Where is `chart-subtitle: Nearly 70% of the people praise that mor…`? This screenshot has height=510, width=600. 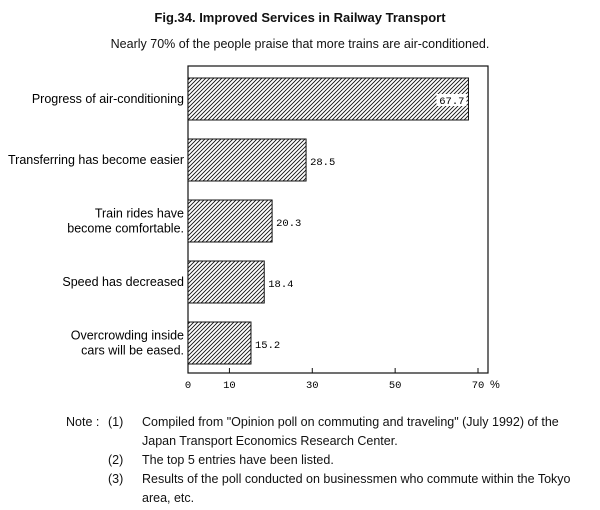 chart-subtitle: Nearly 70% of the people praise that mor… is located at coordinates (300, 44).